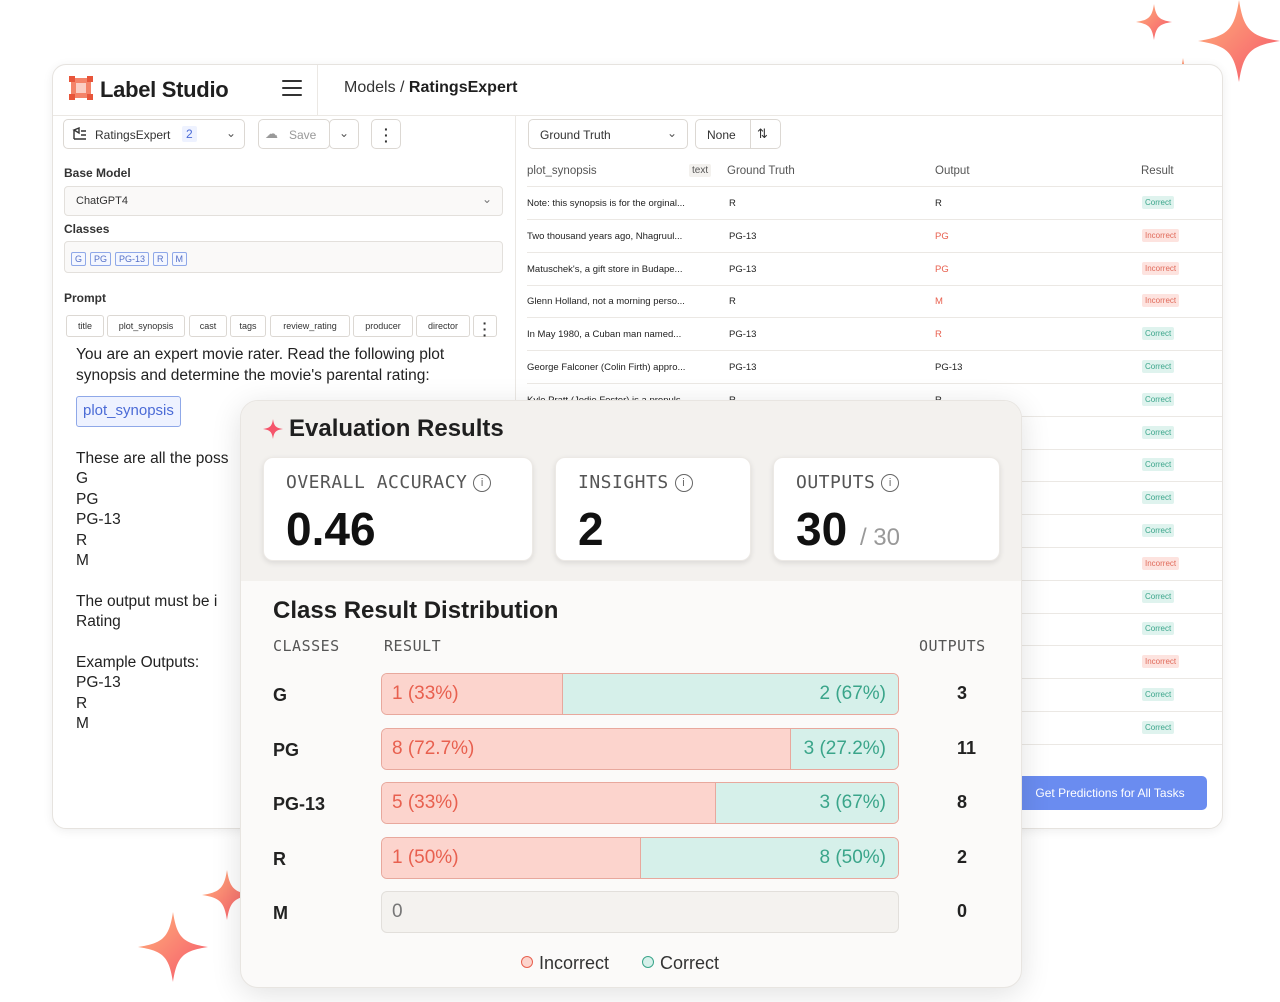 This screenshot has width=1280, height=1002. Describe the element at coordinates (844, 748) in the screenshot. I see `correct-label: 3 (27.2%)` at that location.